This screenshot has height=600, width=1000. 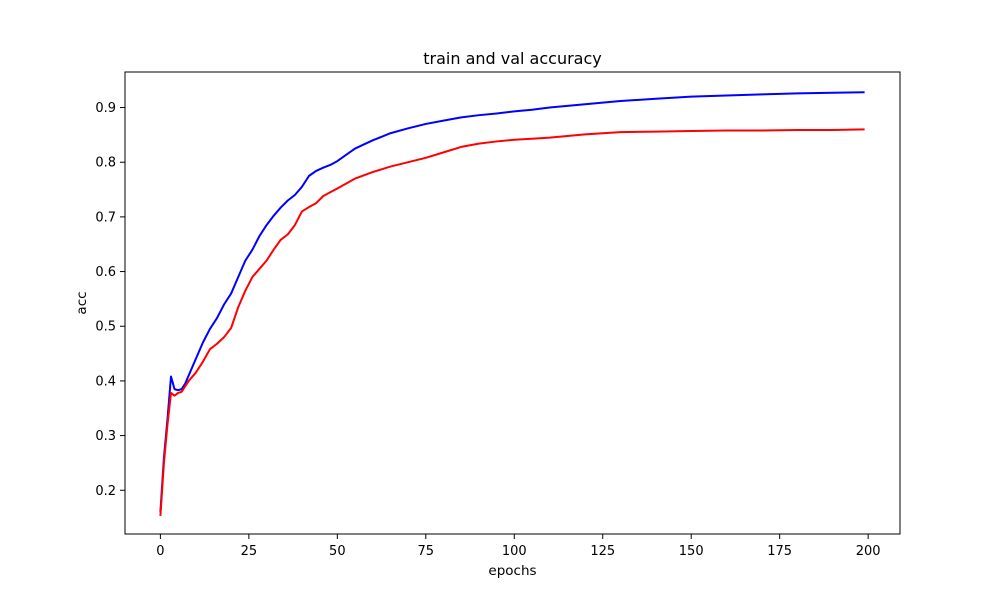 I want to click on y-axis: 0.2 0.3 0.4 0.5 0.6 0.7 0.8 0.9, so click(x=110, y=300).